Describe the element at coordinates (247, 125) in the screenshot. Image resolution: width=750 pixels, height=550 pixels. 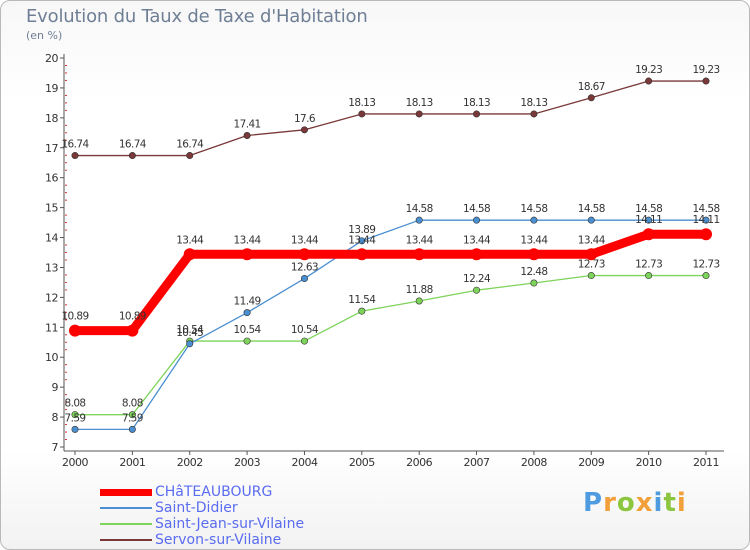
I see `data-label: 17.41` at that location.